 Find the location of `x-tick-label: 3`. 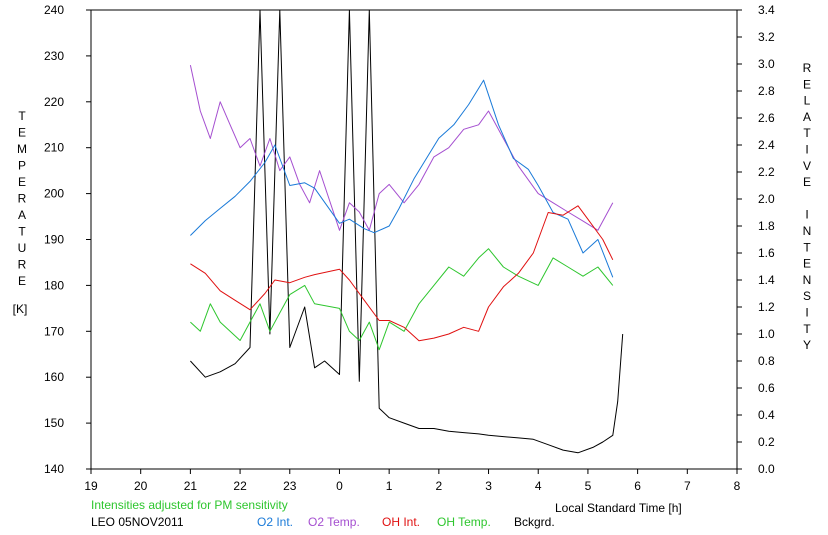

x-tick-label: 3 is located at coordinates (488, 486).